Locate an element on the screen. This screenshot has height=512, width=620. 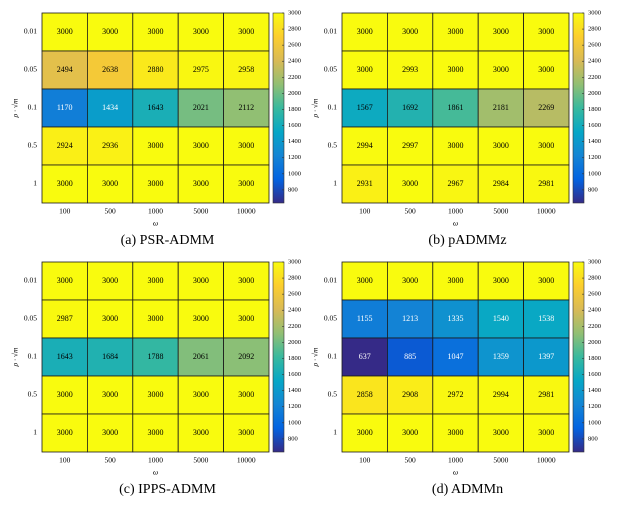
cell-label: 885 is located at coordinates (410, 356).